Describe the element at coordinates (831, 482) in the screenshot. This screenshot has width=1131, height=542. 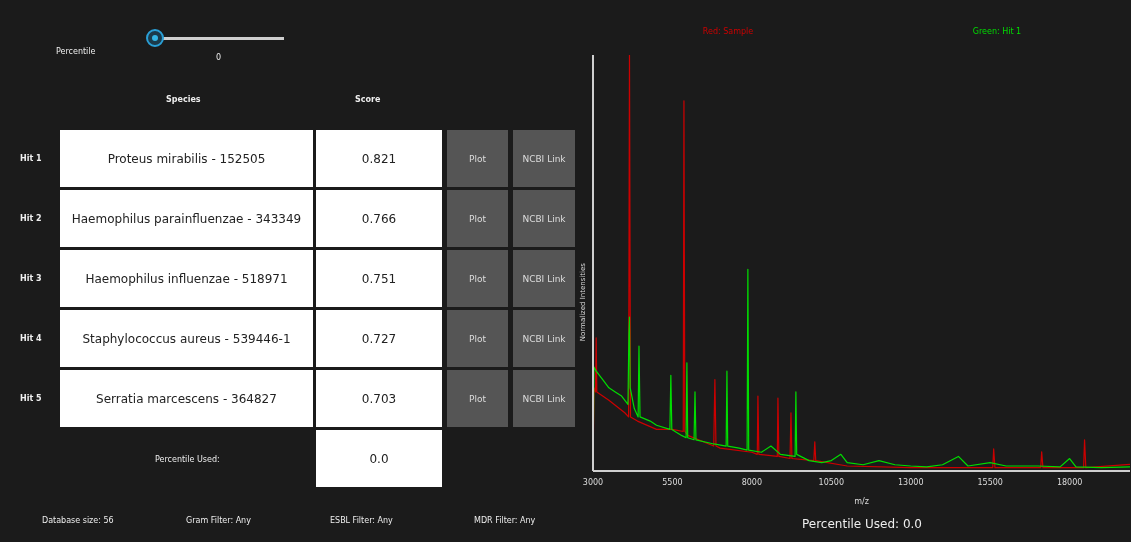
I see `x-tick-label: 10500` at that location.